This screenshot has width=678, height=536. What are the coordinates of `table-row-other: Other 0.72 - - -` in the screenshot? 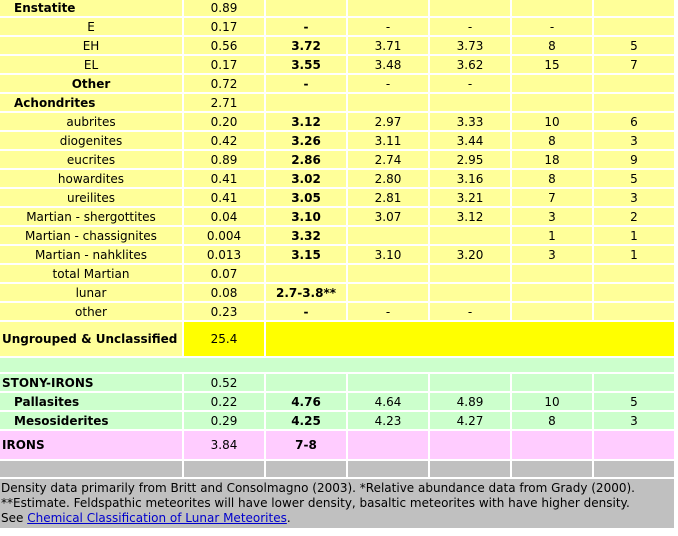 It's located at (337, 83).